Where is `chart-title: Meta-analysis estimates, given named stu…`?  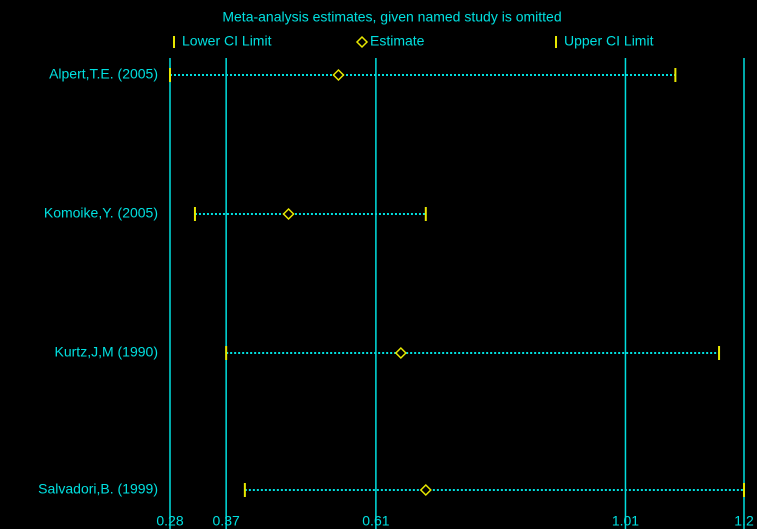 chart-title: Meta-analysis estimates, given named stu… is located at coordinates (391, 17).